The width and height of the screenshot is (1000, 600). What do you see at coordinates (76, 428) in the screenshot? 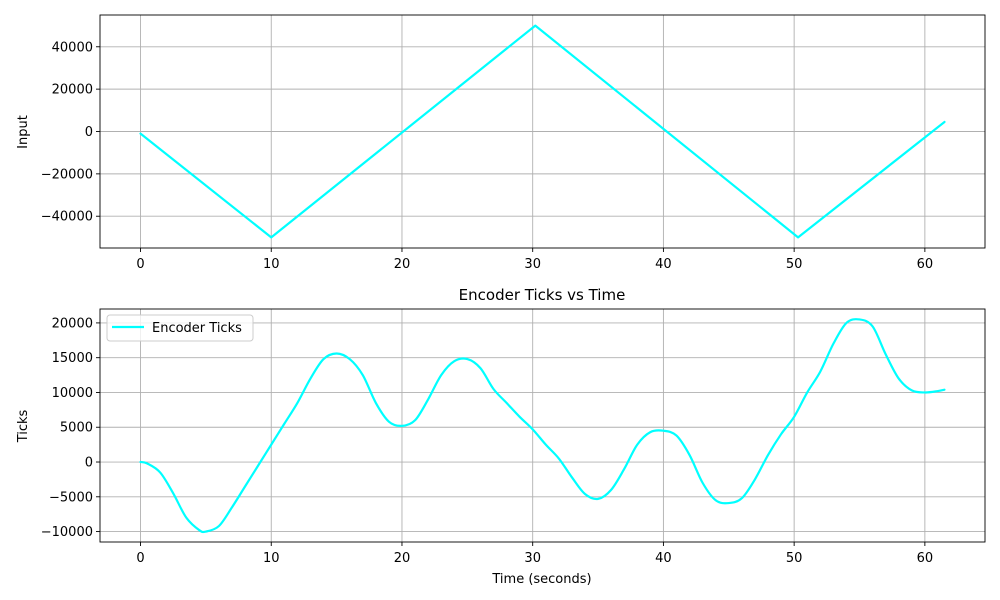
I see `bottom-y-tick-label: 5000` at bounding box center [76, 428].